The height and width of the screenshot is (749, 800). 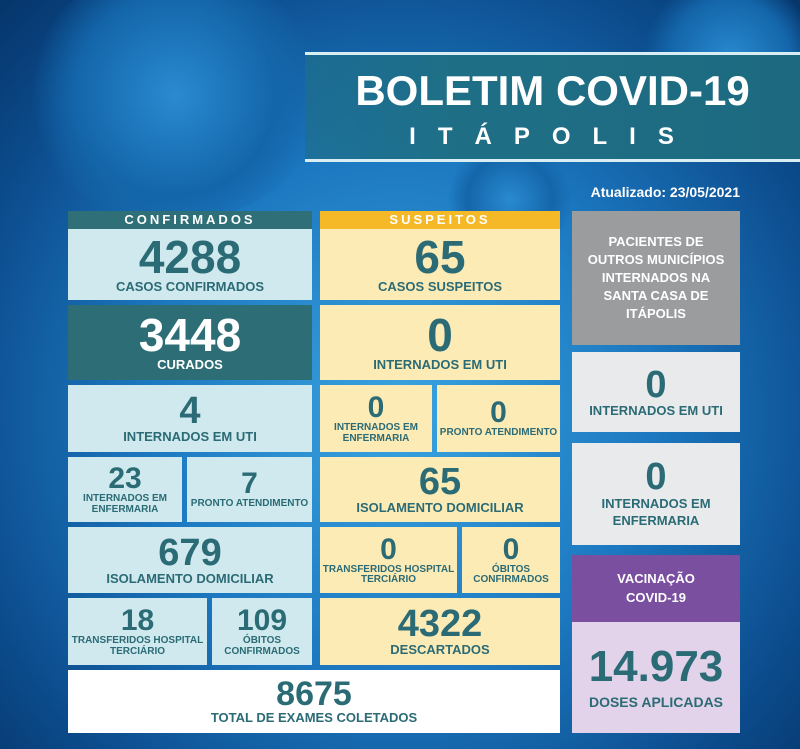 What do you see at coordinates (125, 478) in the screenshot?
I see `value: 23` at bounding box center [125, 478].